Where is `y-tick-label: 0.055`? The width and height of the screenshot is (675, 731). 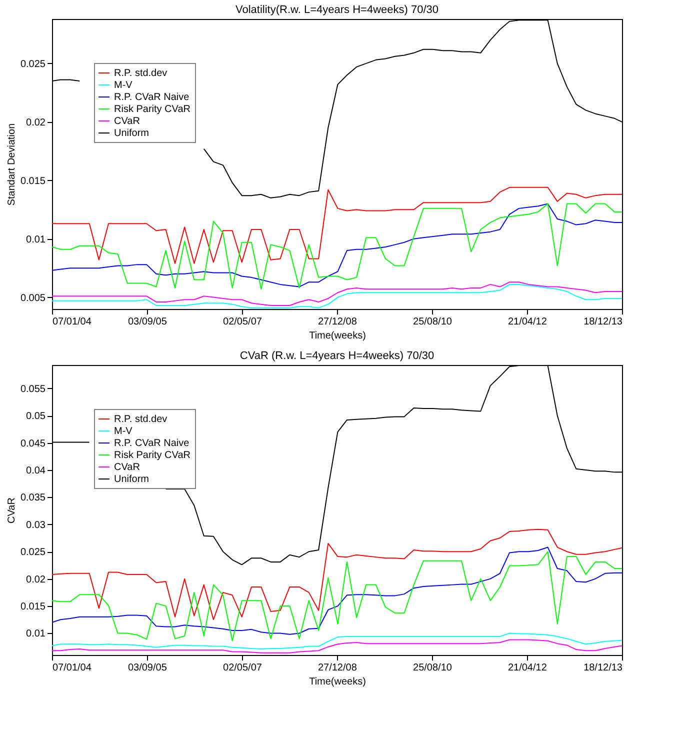 y-tick-label: 0.055 is located at coordinates (33, 389).